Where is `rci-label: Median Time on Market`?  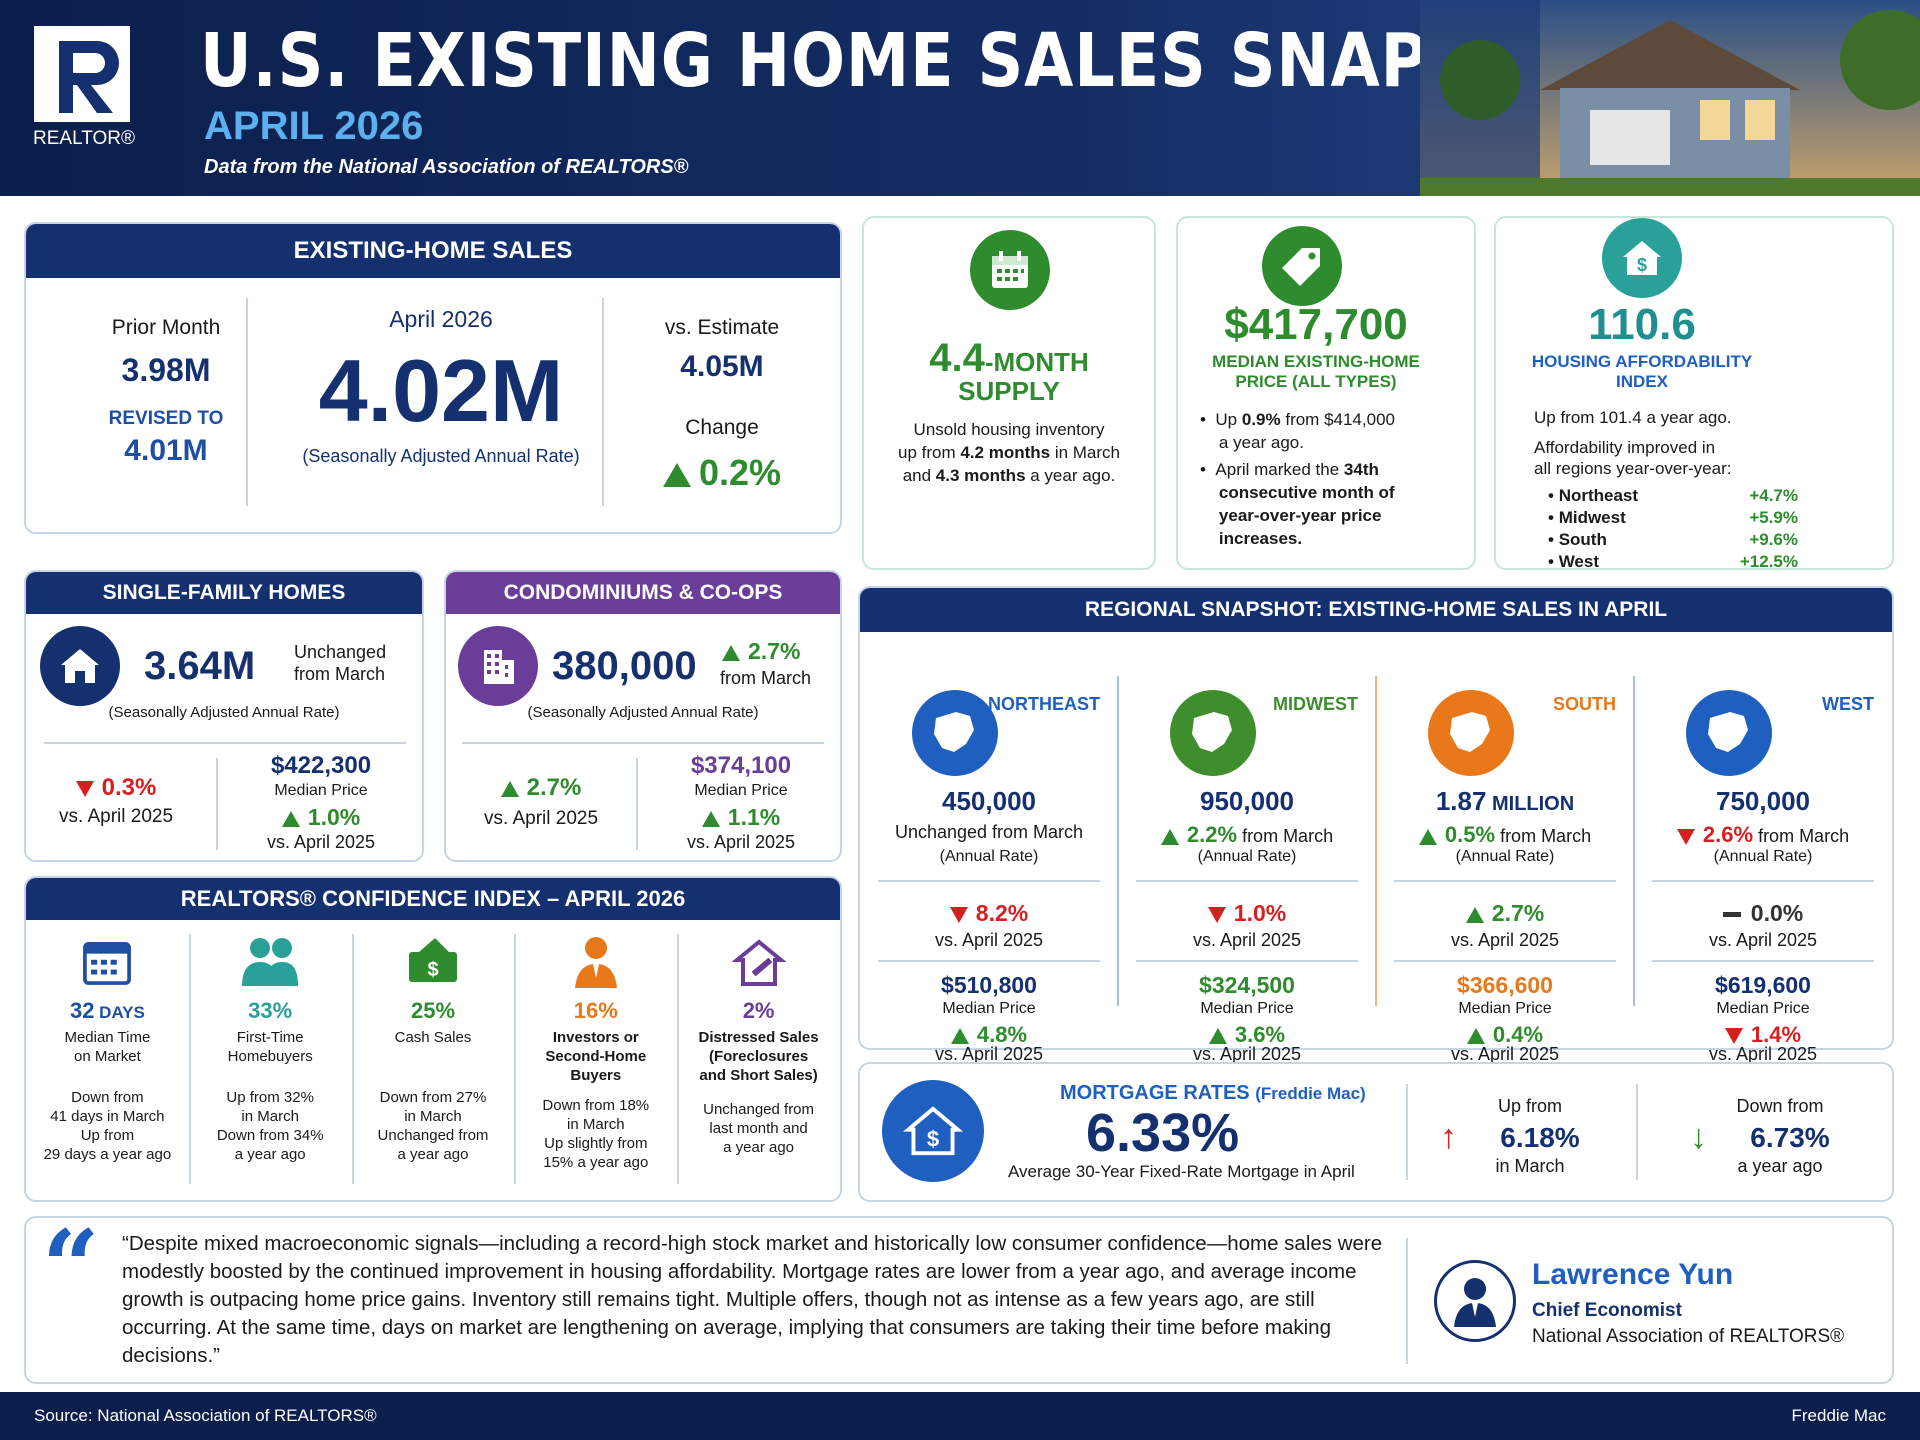
rci-label: Median Time on Market is located at coordinates (107, 1047).